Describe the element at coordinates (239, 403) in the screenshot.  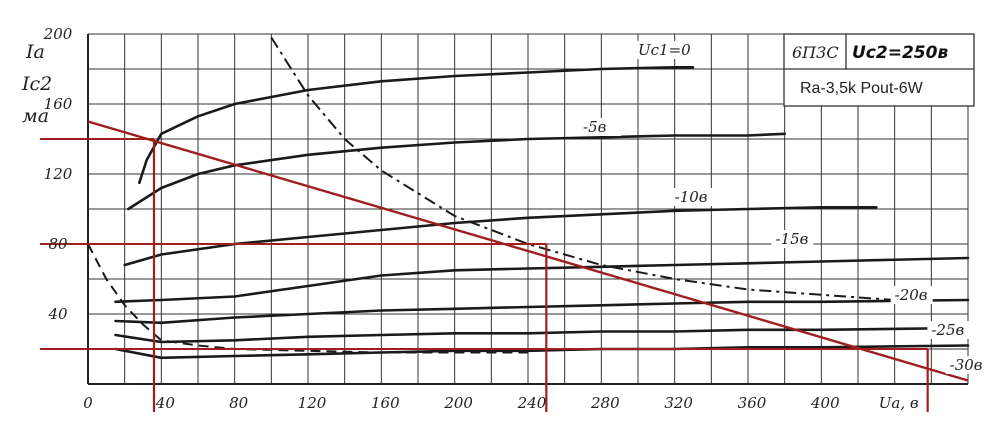
I see `x-tick-label: 80` at that location.